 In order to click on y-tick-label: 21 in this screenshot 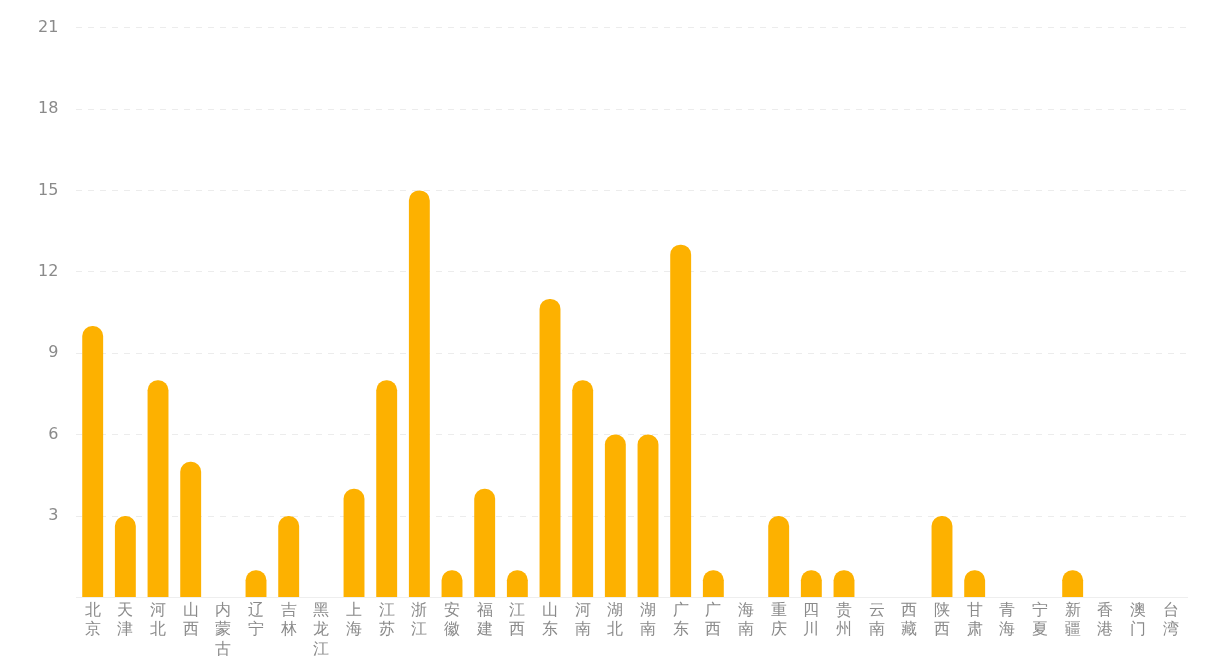, I will do `click(48, 26)`.